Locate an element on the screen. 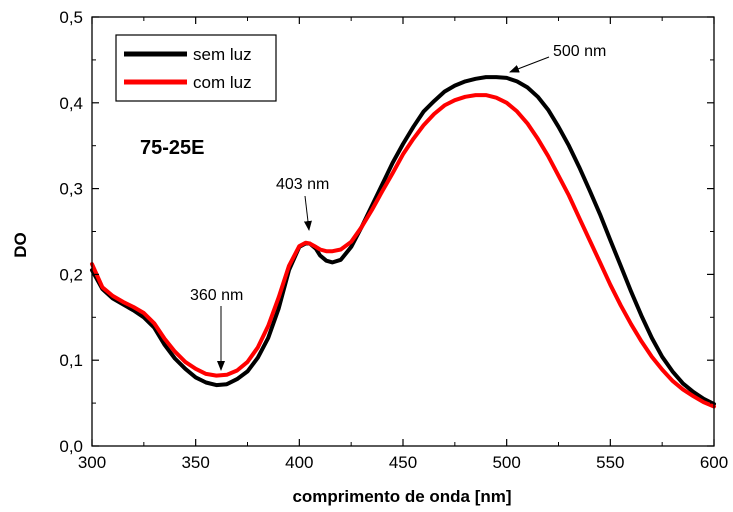  sample-label: 75-25E is located at coordinates (172, 148).